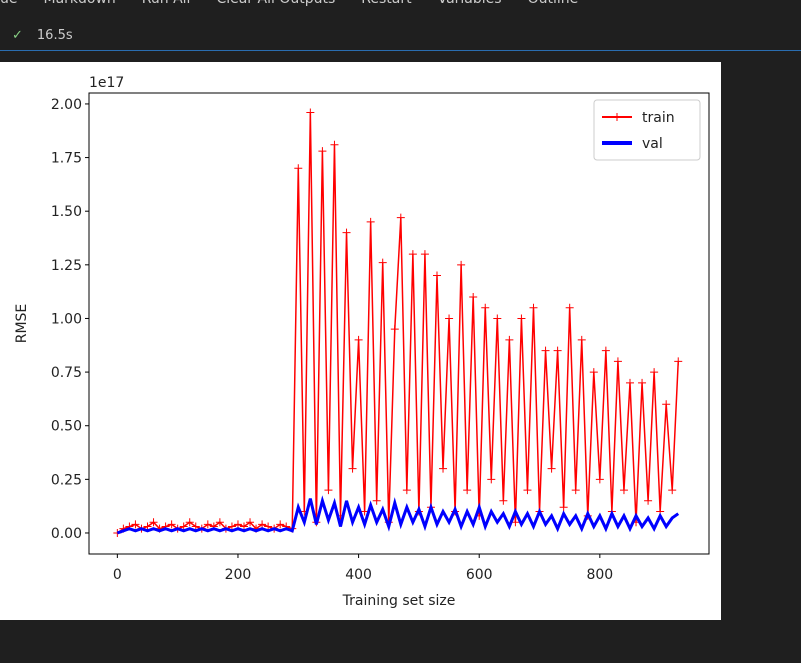 This screenshot has width=801, height=663. What do you see at coordinates (617, 117) in the screenshot?
I see `legend-marker` at bounding box center [617, 117].